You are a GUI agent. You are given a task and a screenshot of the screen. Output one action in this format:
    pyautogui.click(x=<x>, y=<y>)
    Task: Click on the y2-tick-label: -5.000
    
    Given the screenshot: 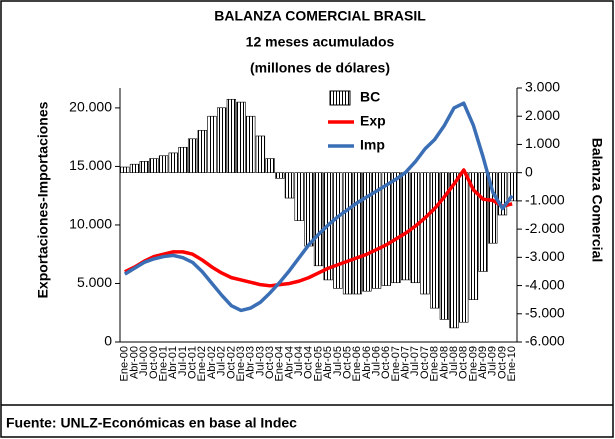 What is the action you would take?
    pyautogui.click(x=545, y=312)
    